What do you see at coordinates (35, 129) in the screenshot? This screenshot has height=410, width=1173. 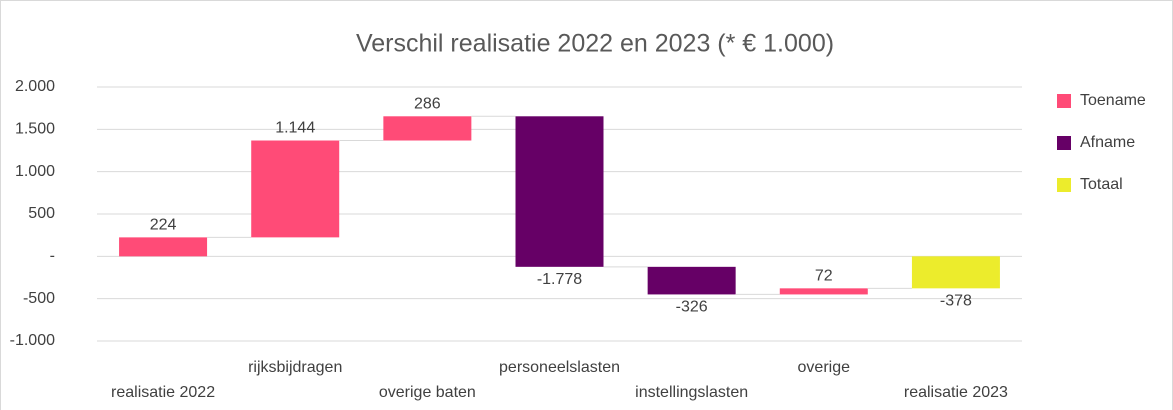 I see `y-tick-label: 1.500` at bounding box center [35, 129].